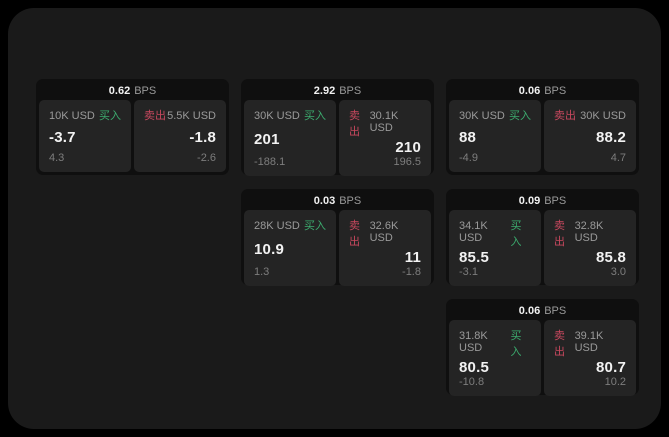  Describe the element at coordinates (269, 249) in the screenshot. I see `buy-price: 10.9` at that location.